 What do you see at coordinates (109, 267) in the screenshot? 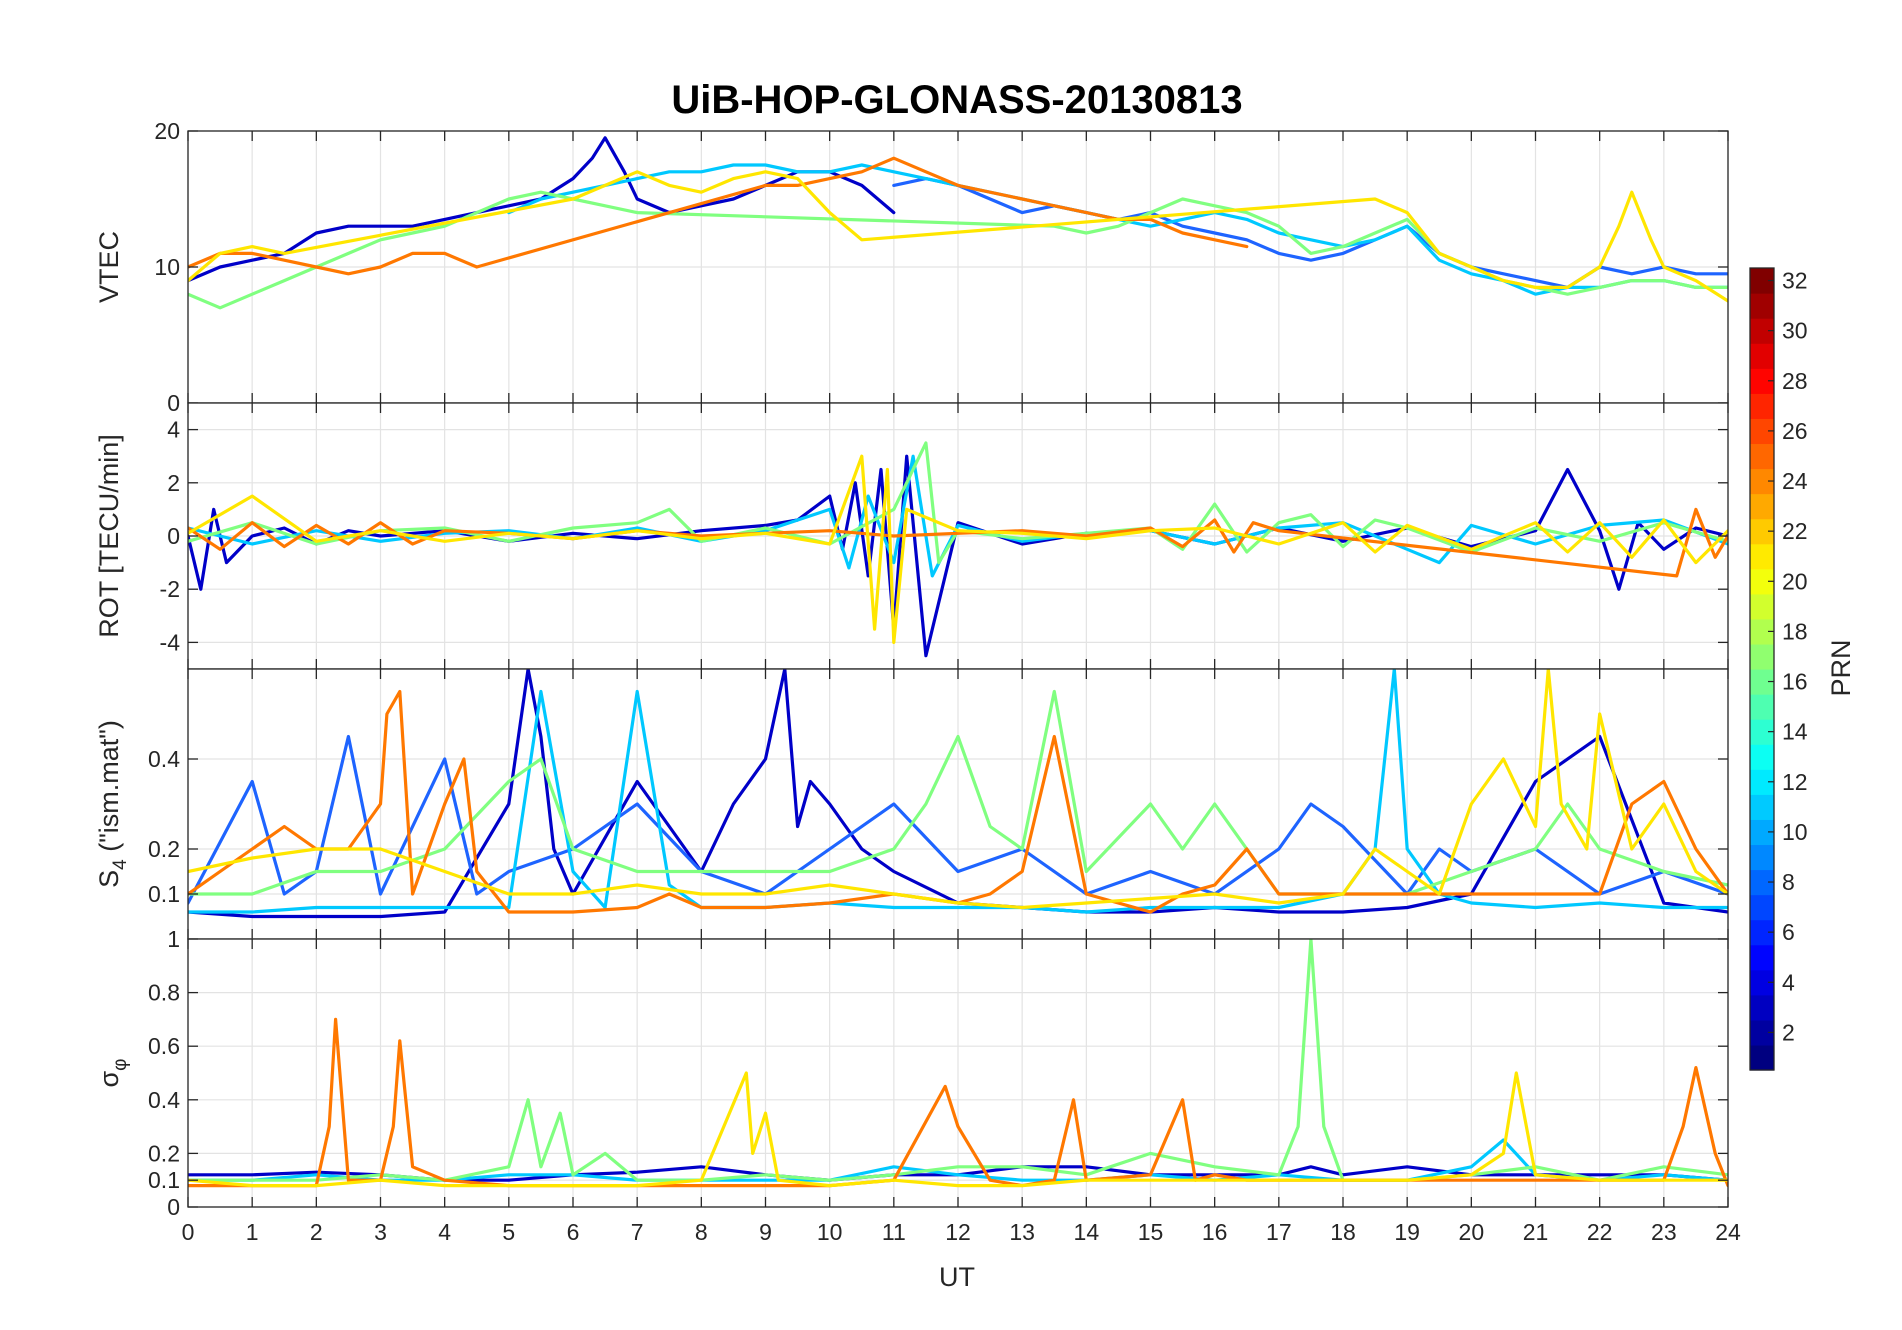
I see `y-axis-label: VTEC` at bounding box center [109, 267].